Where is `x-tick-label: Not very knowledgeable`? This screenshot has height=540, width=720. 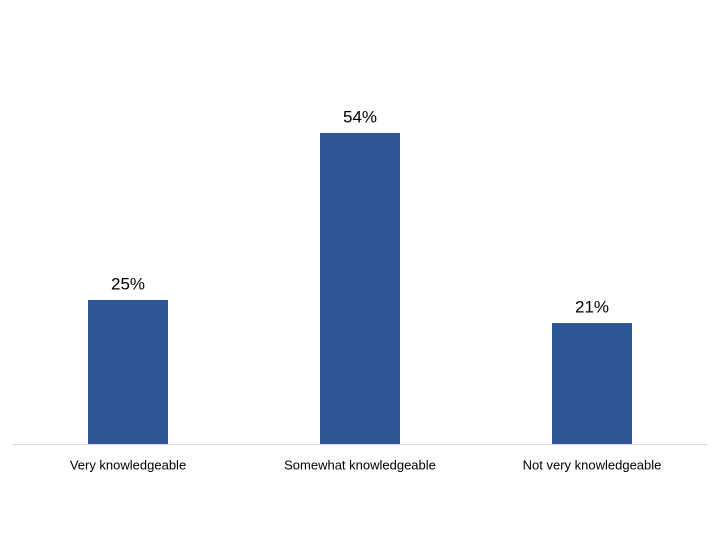 x-tick-label: Not very knowledgeable is located at coordinates (592, 464).